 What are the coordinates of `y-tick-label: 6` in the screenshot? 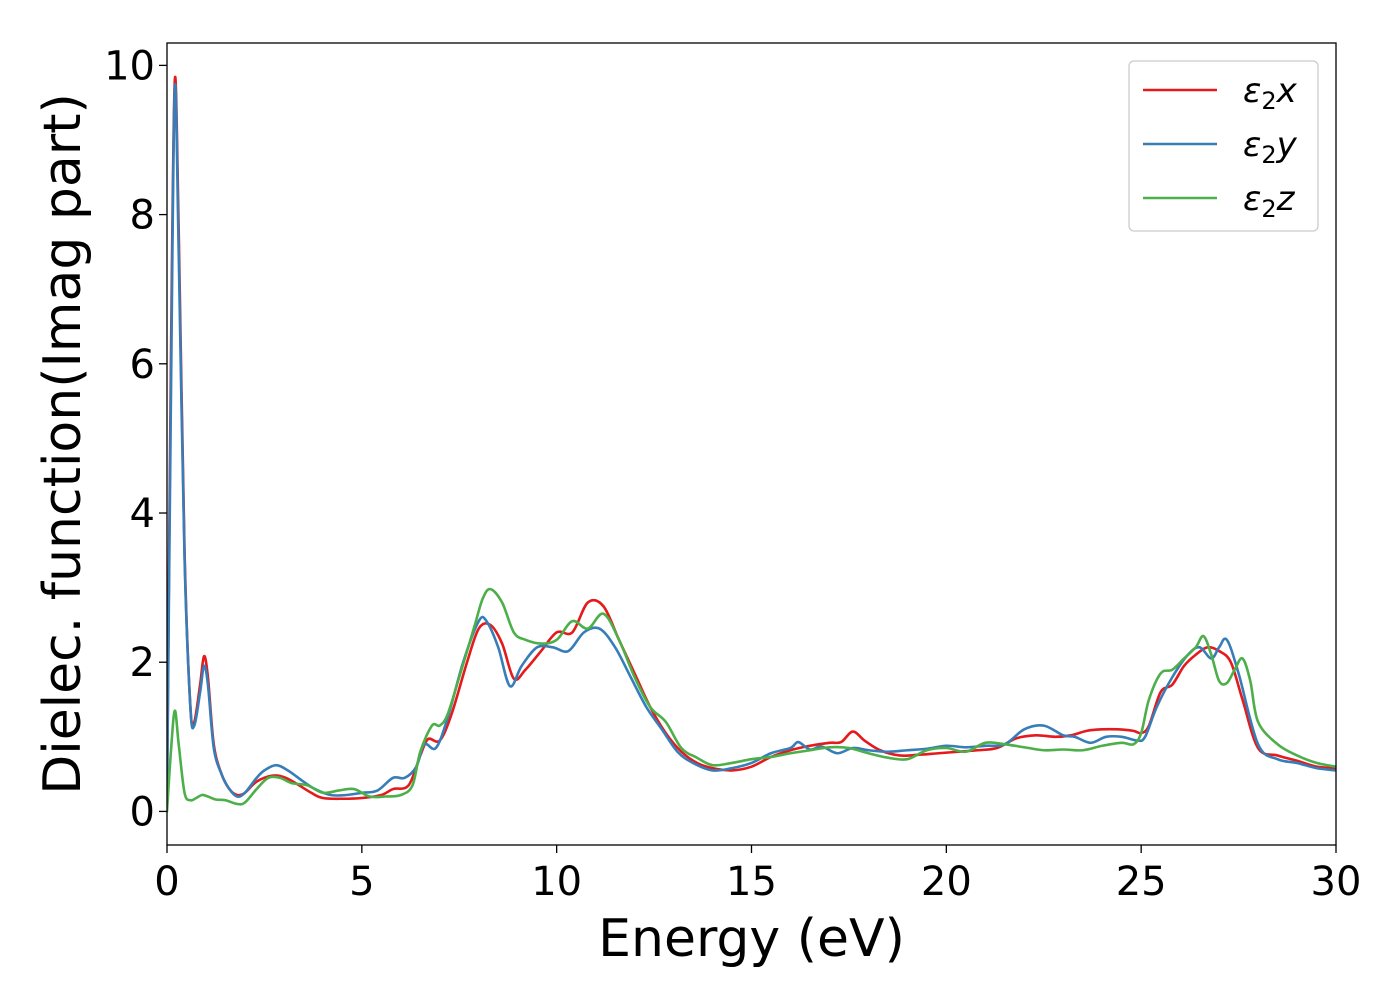 It's located at (142, 365).